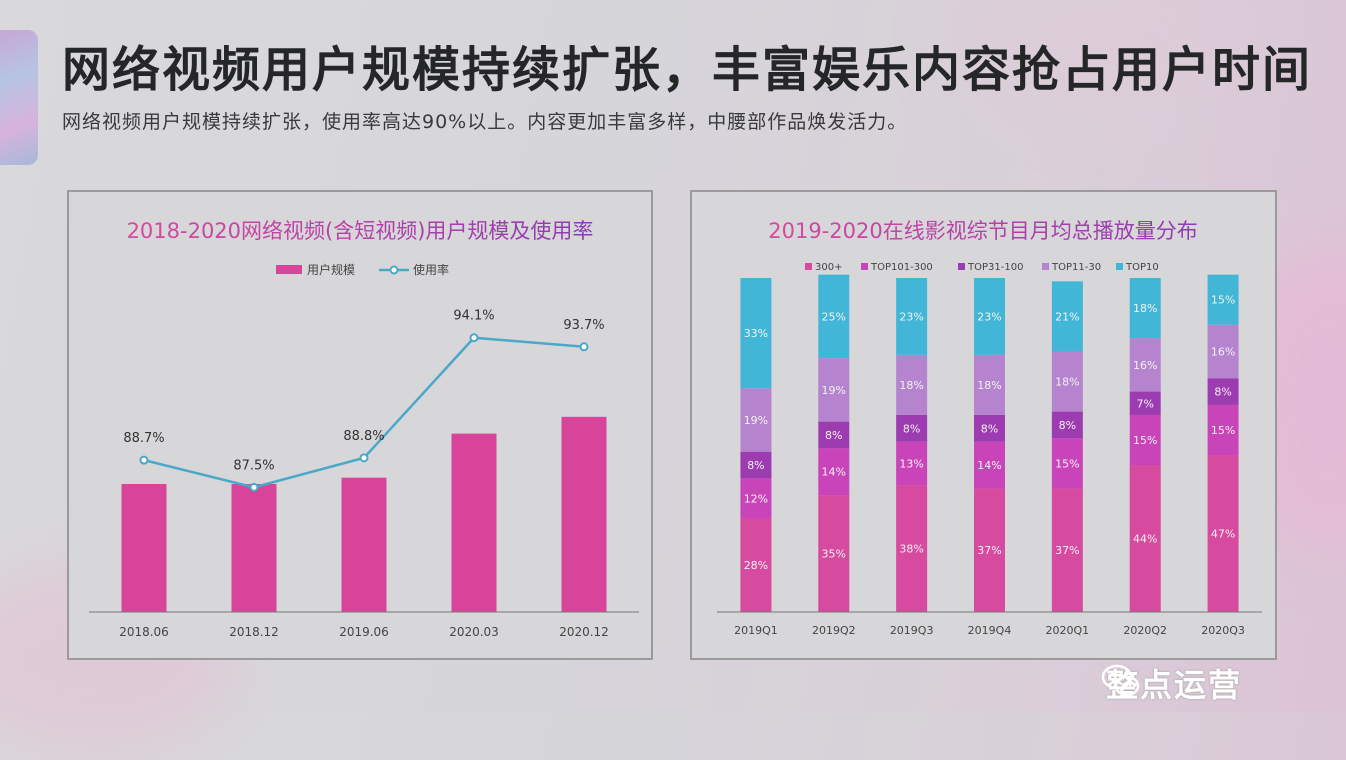 The image size is (1346, 760). I want to click on data-label: 93.7%, so click(583, 325).